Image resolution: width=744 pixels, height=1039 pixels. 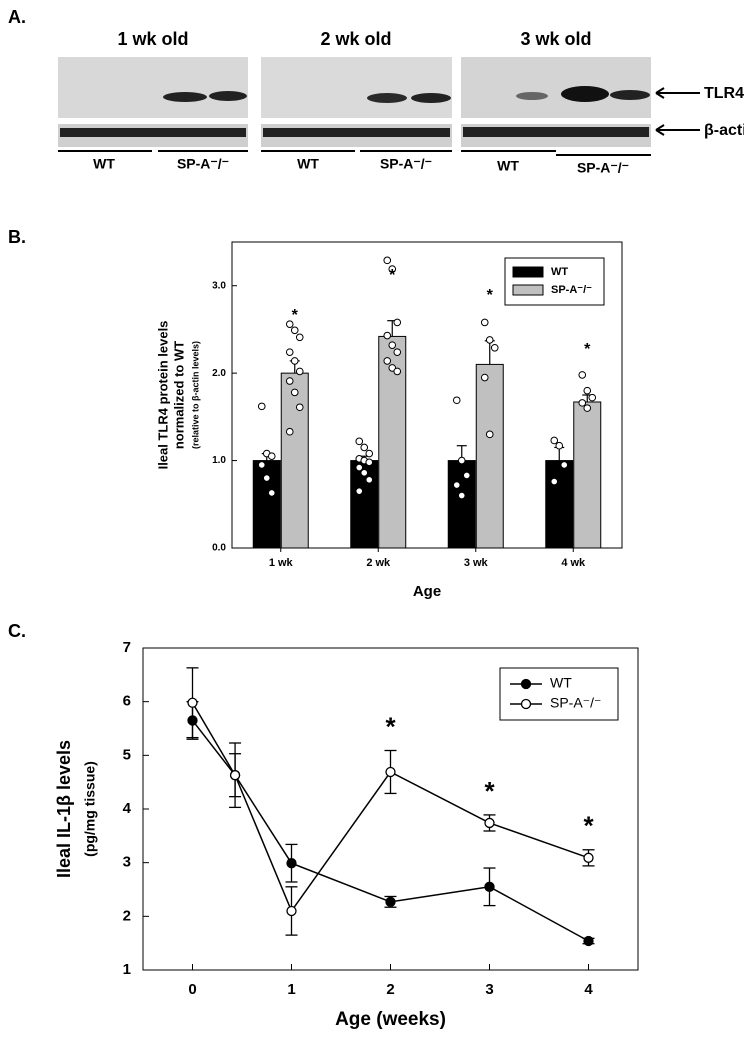 What do you see at coordinates (561, 683) in the screenshot?
I see `legend-label: WT` at bounding box center [561, 683].